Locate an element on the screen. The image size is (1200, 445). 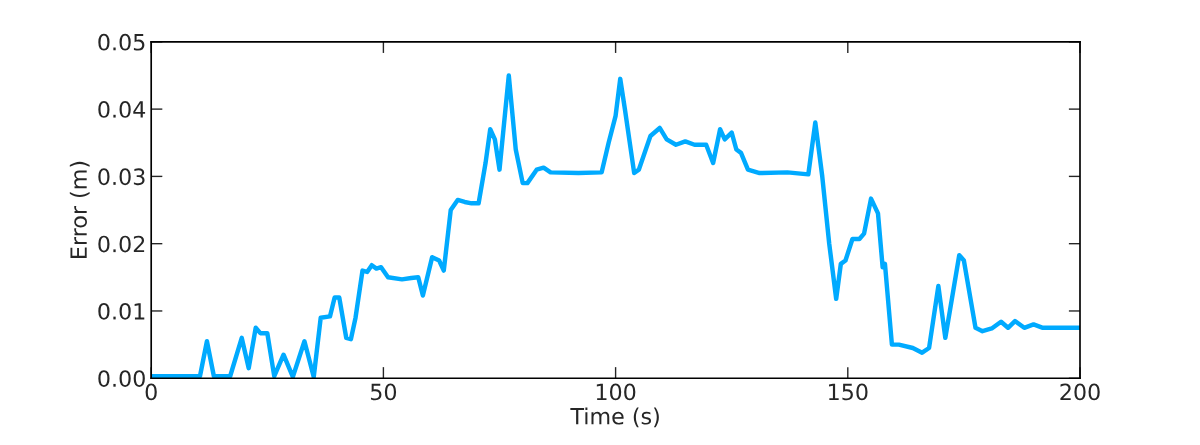
y-tick-label: 0.00 is located at coordinates (121, 379).